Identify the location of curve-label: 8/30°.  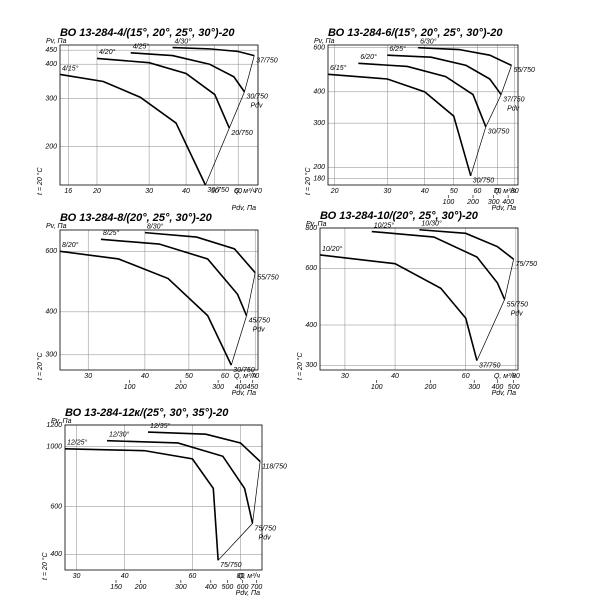
(155, 226).